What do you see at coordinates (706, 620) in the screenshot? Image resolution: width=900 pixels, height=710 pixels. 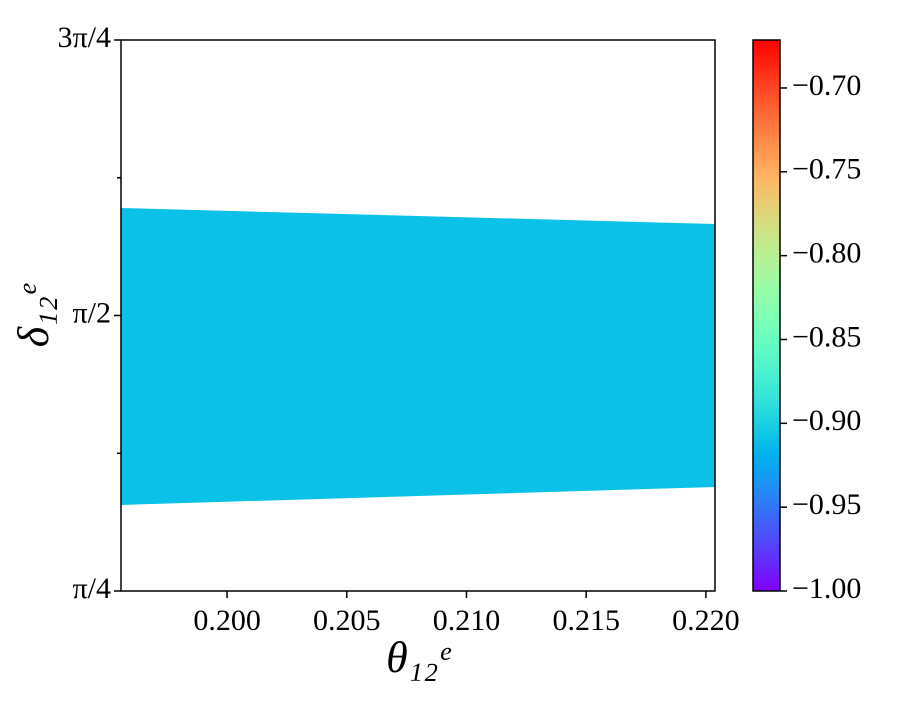 I see `x-tick-label: 0.220` at bounding box center [706, 620].